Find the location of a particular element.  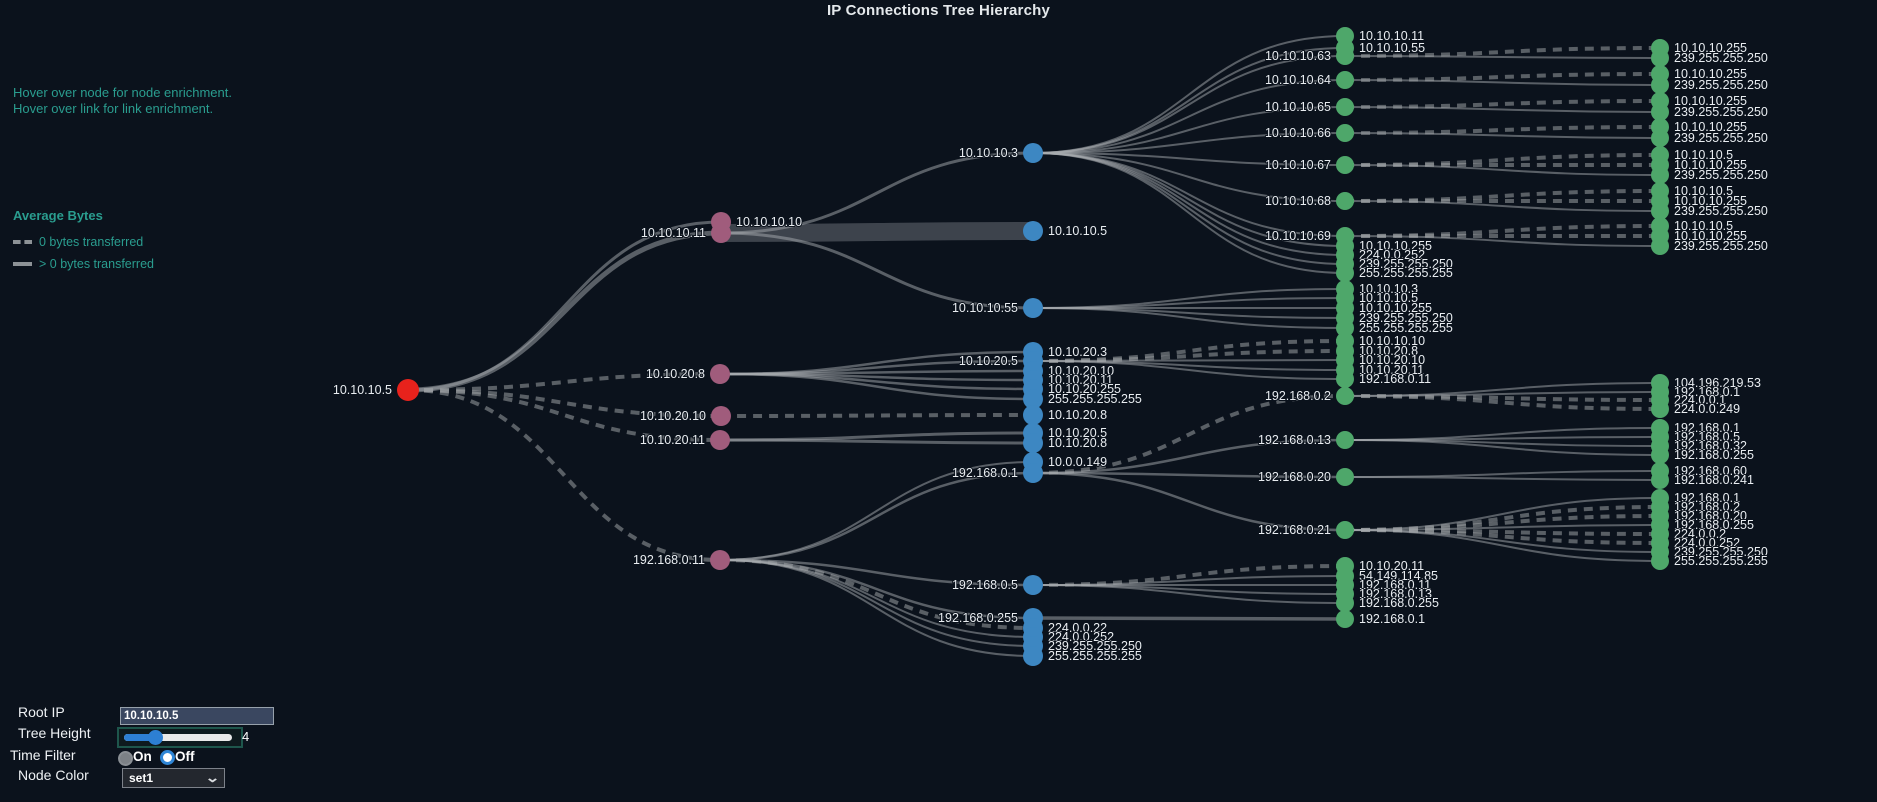

slider-track is located at coordinates (178, 737).